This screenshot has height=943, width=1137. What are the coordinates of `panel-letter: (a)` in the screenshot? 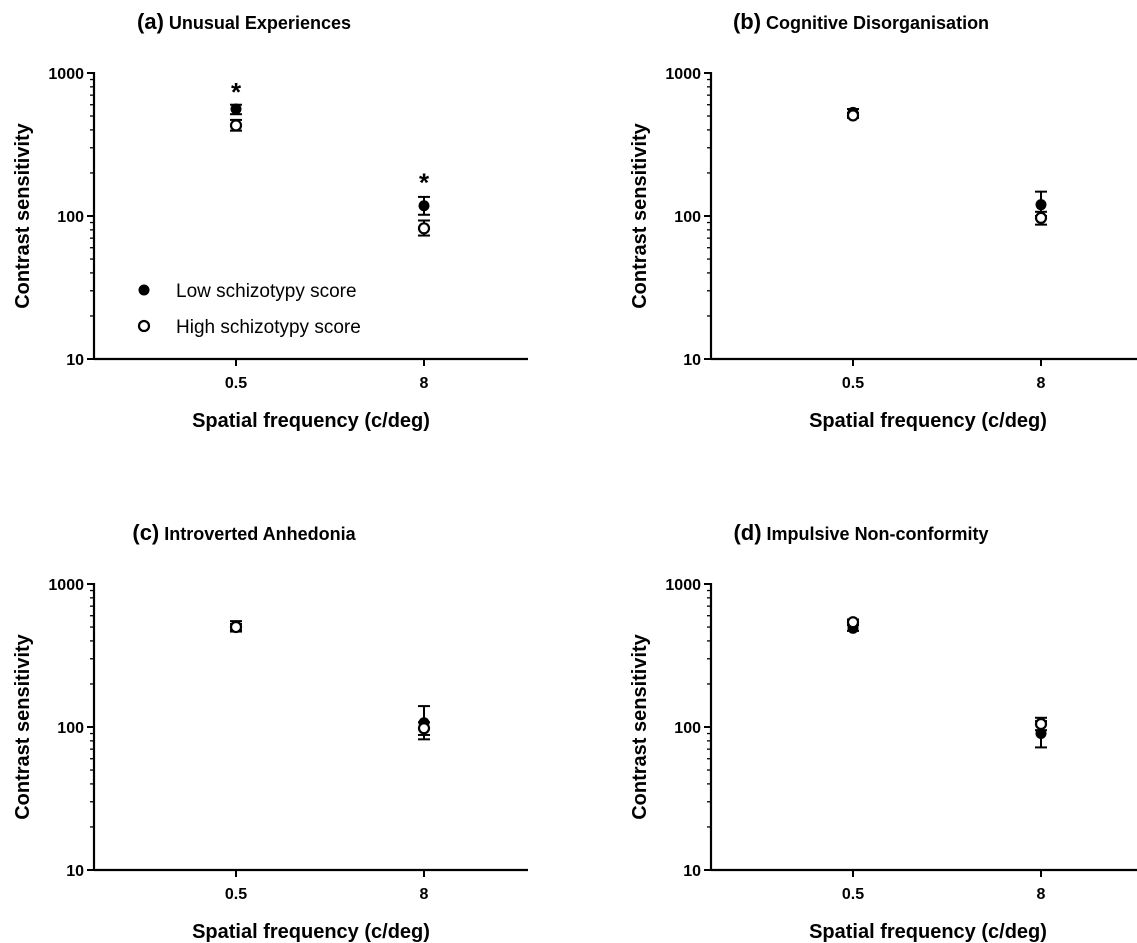 It's located at (150, 21).